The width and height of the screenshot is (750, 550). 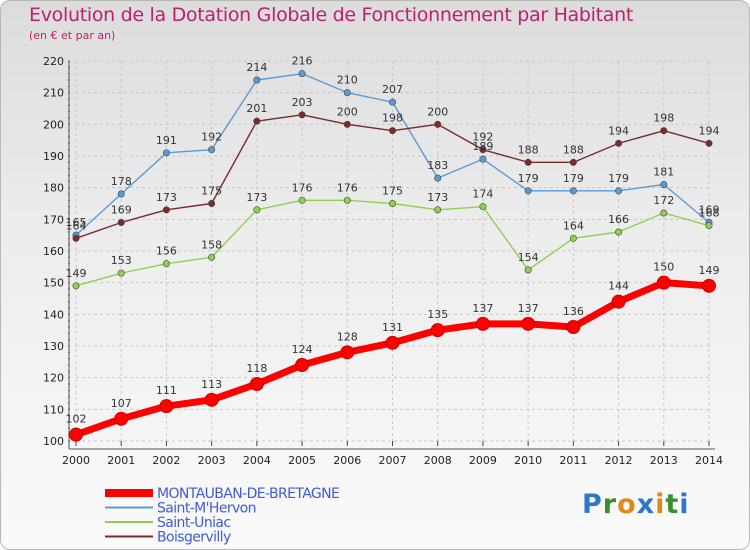 I want to click on data-label: 166, so click(x=618, y=219).